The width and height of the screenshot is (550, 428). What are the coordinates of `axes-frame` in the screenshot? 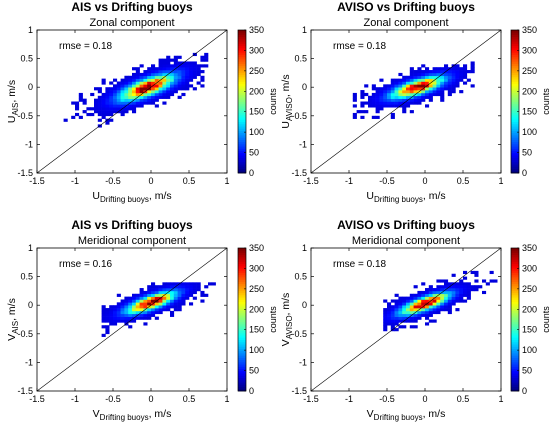 It's located at (406, 101).